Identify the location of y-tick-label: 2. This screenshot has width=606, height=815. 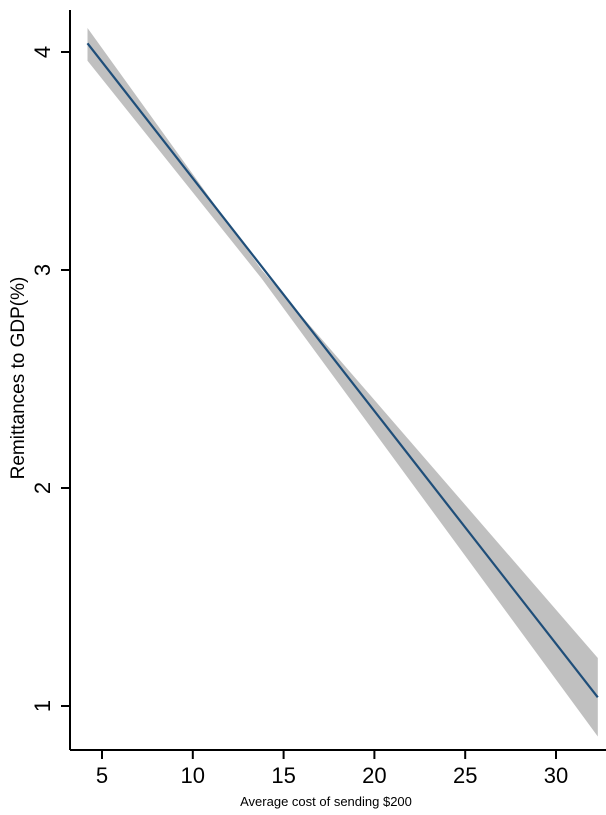
(42, 488).